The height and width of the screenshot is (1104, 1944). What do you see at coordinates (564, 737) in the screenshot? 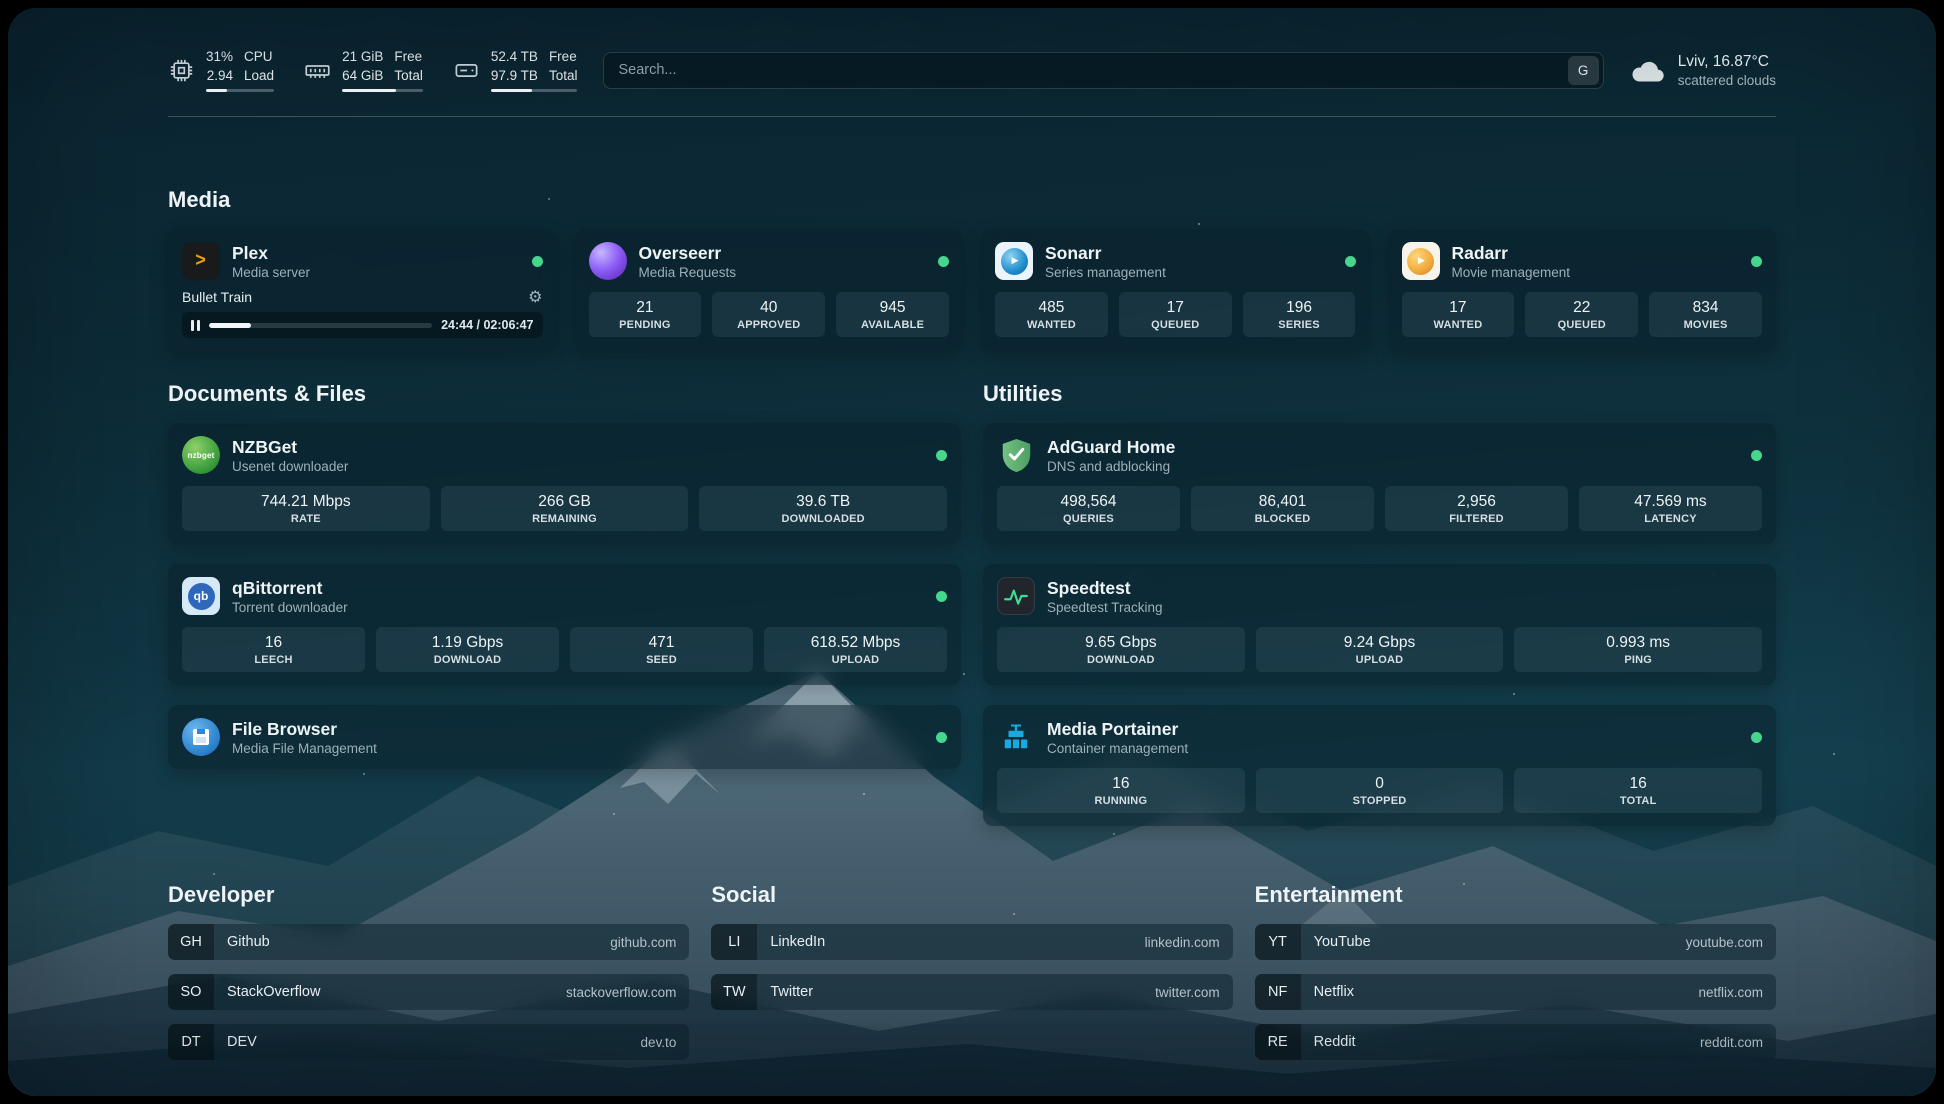
I see `service-card-filebrowser: File Browser Media File Management` at bounding box center [564, 737].